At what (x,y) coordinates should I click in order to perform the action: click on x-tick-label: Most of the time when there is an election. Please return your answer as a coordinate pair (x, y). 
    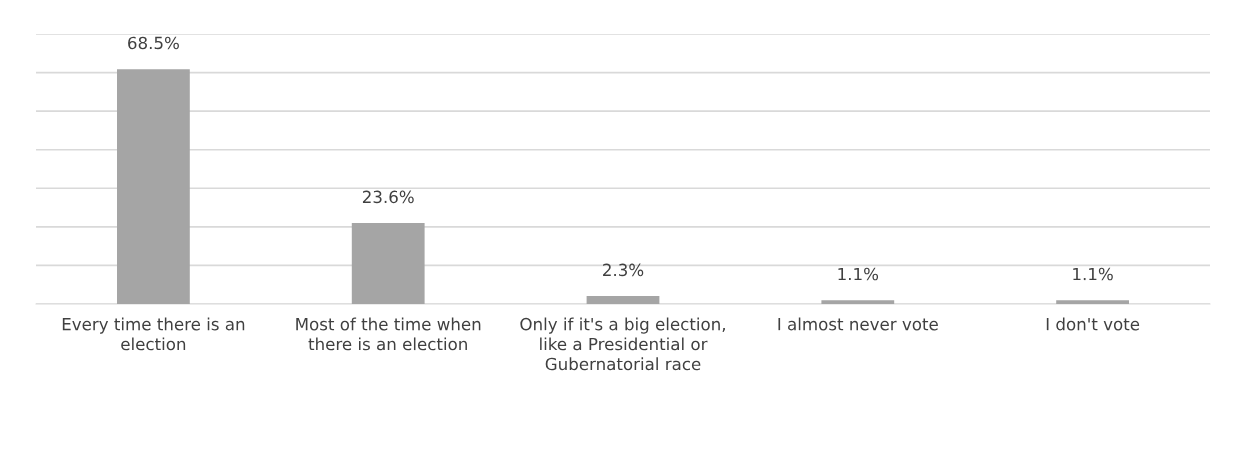
    Looking at the image, I should click on (388, 334).